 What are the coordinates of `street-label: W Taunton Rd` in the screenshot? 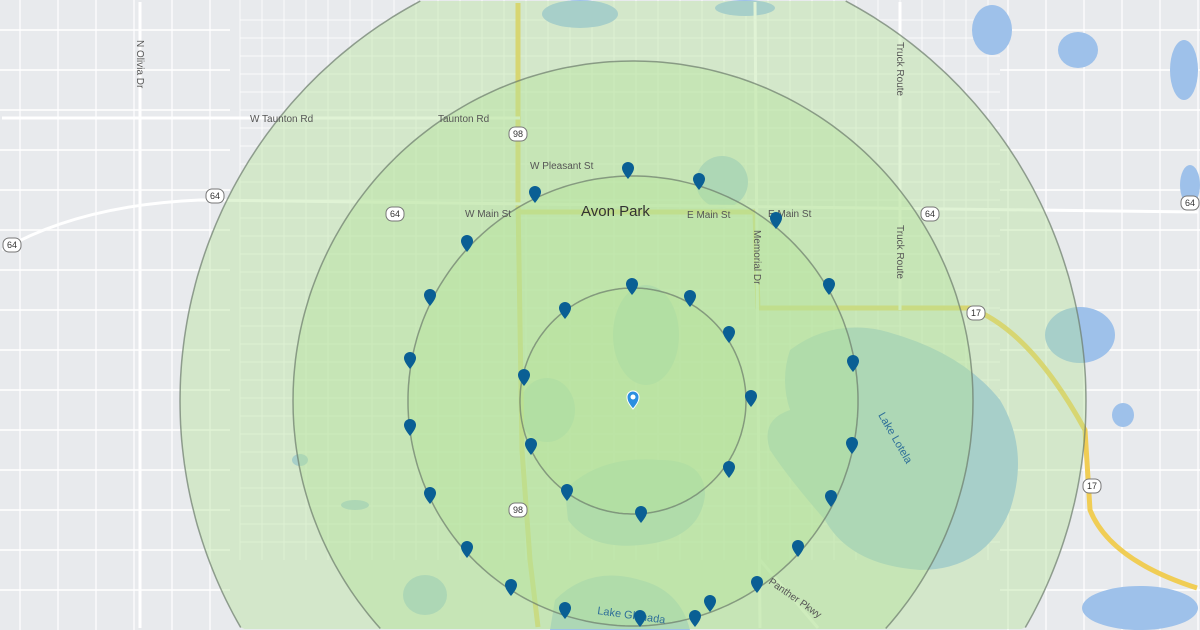 It's located at (281, 119).